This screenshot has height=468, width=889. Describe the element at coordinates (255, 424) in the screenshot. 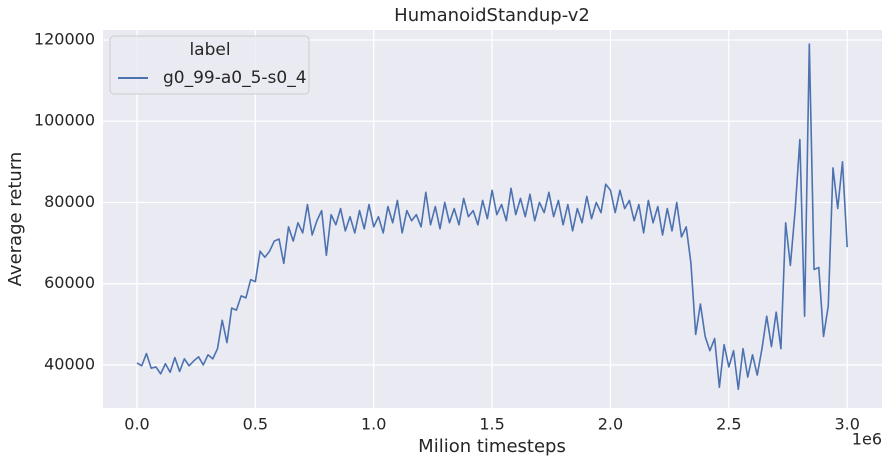

I see `x-tick-label: 0.5` at that location.